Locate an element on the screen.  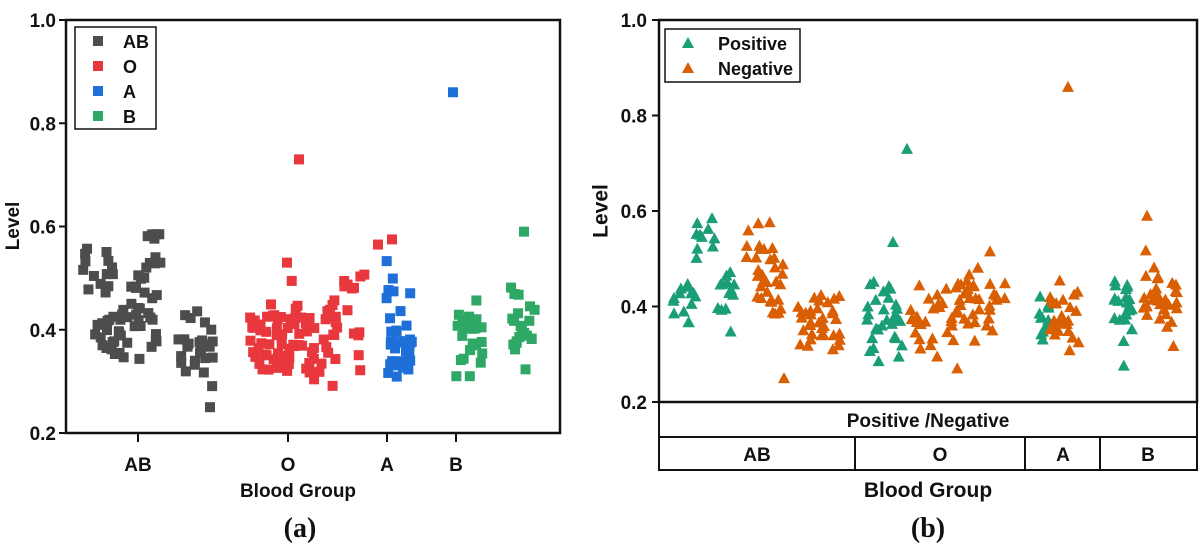
legend-label: Negative is located at coordinates (755, 69).